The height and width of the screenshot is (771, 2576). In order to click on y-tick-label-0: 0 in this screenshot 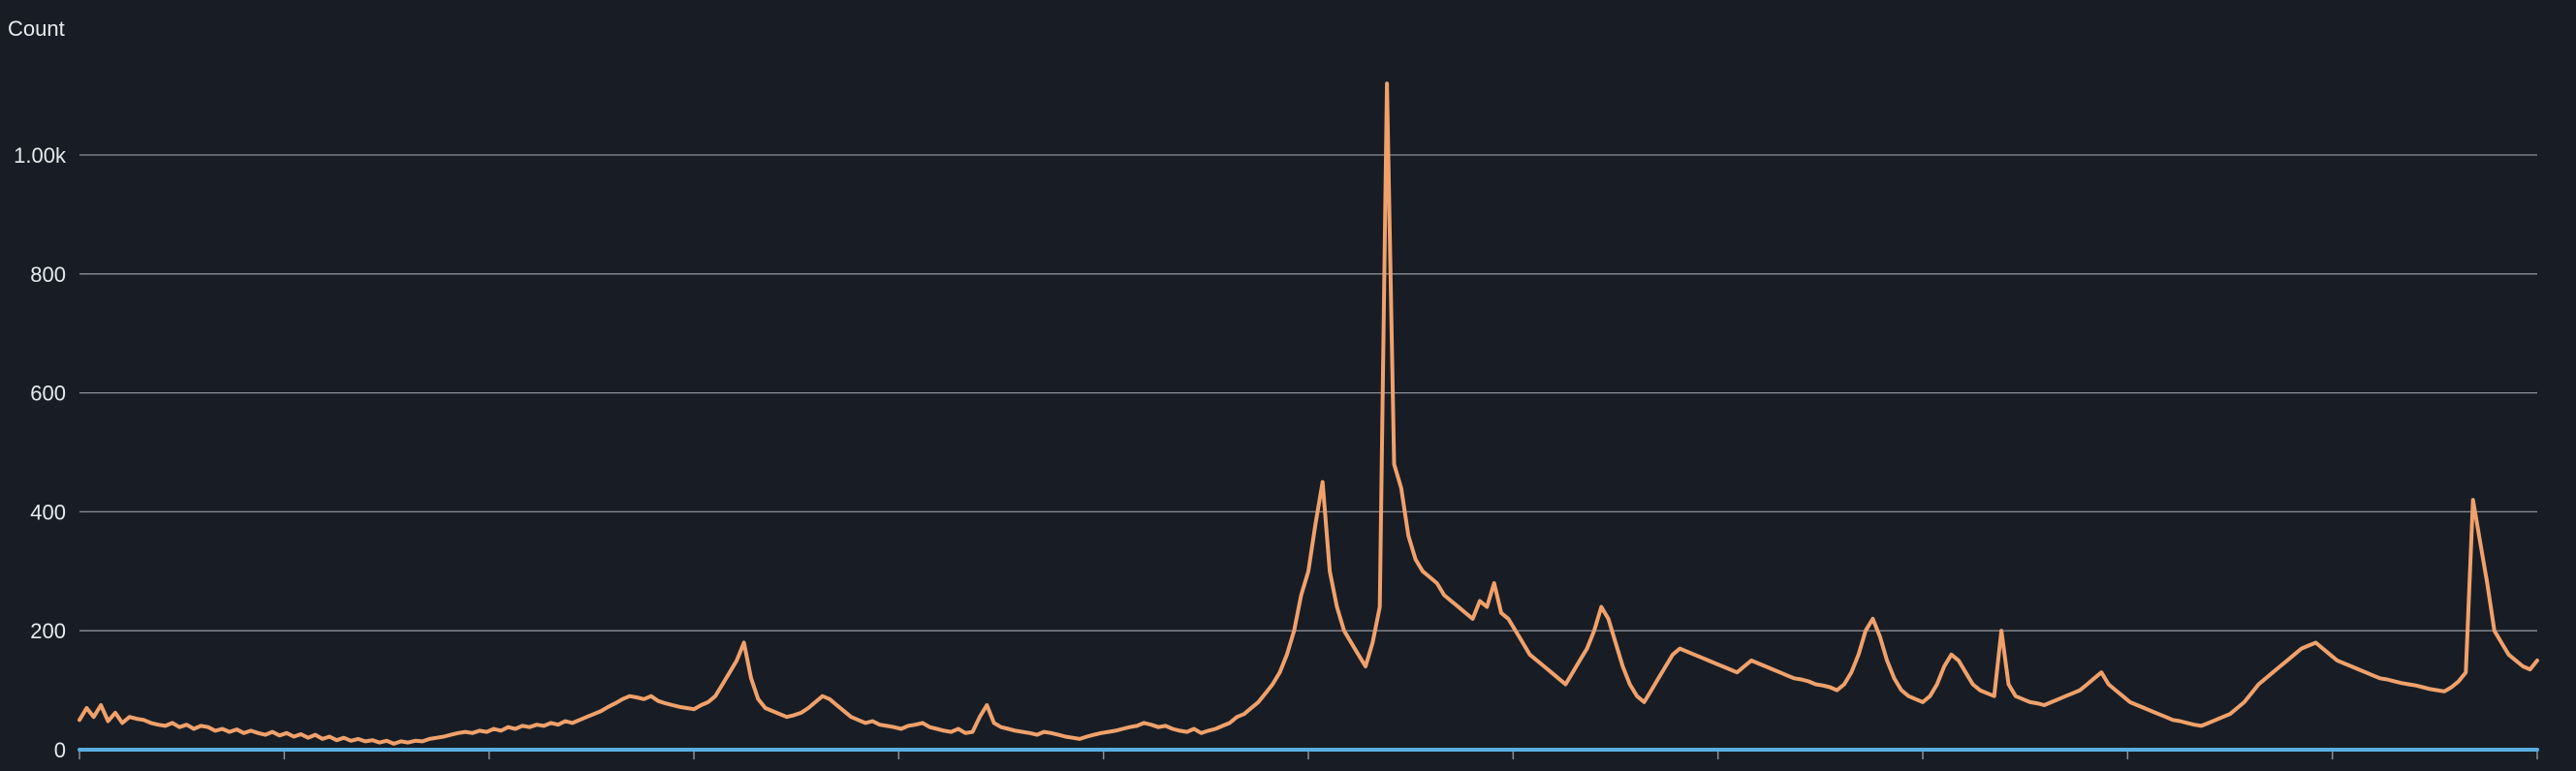, I will do `click(60, 750)`.